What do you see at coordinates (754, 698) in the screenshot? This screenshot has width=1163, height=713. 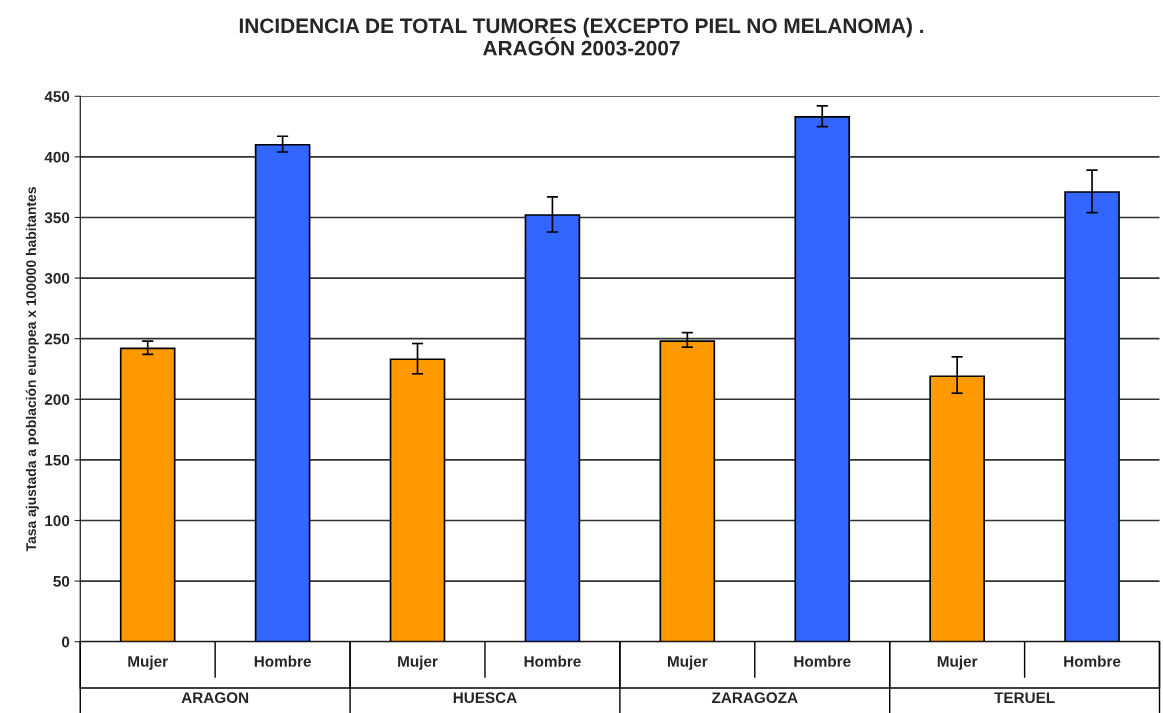 I see `text: ZARAGOZA` at bounding box center [754, 698].